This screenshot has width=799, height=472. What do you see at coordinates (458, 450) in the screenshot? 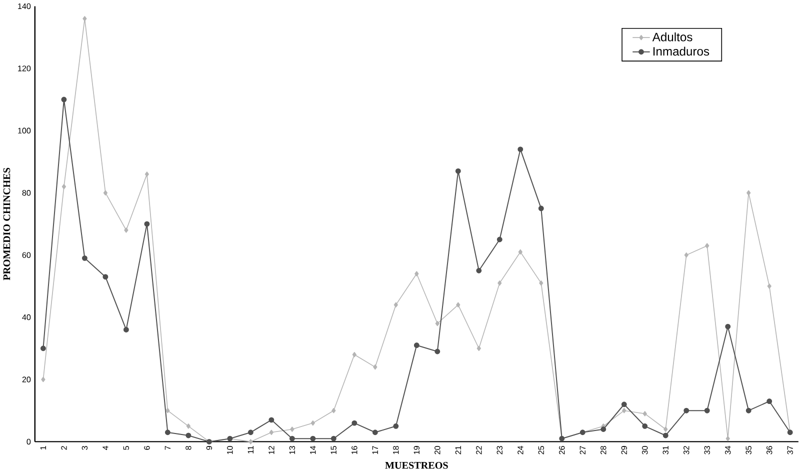
I see `x-tick-label: 21` at bounding box center [458, 450].